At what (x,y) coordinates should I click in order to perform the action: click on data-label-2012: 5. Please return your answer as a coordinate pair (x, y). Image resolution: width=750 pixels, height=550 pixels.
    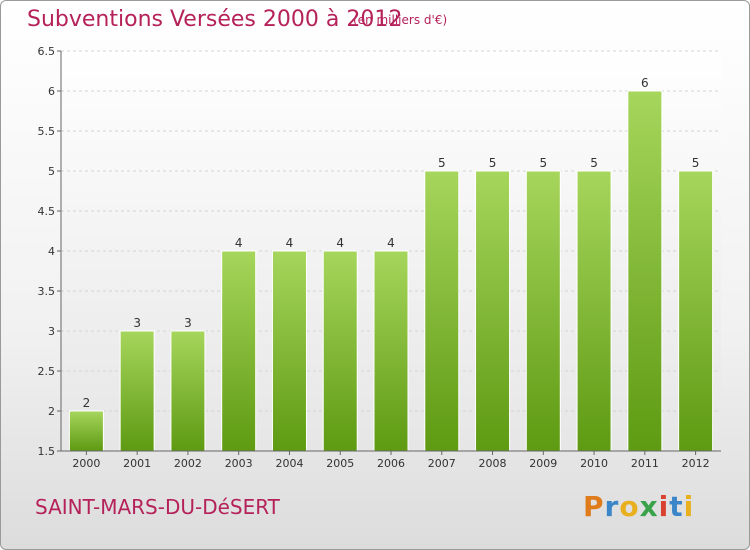
    Looking at the image, I should click on (696, 163).